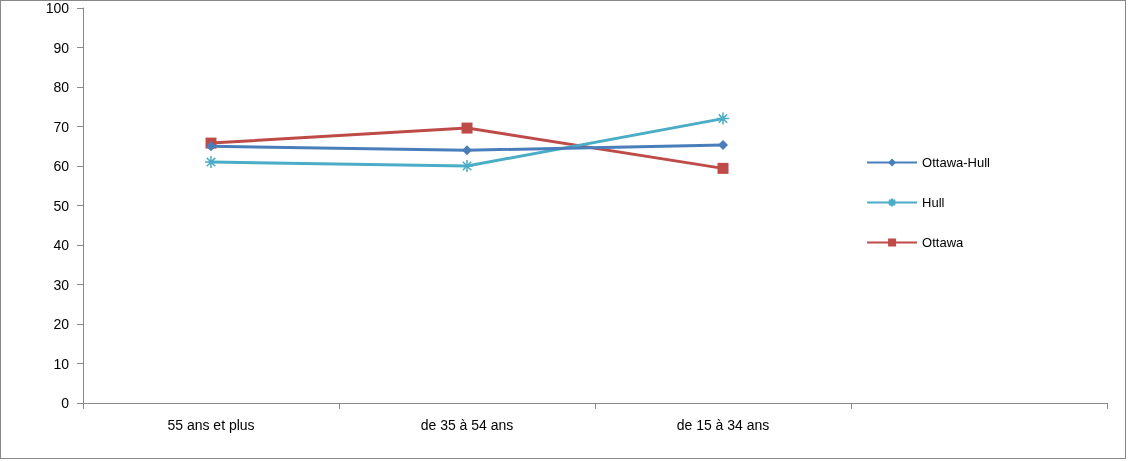  What do you see at coordinates (723, 425) in the screenshot?
I see `x-tick-label: de 15 à 34 ans` at bounding box center [723, 425].